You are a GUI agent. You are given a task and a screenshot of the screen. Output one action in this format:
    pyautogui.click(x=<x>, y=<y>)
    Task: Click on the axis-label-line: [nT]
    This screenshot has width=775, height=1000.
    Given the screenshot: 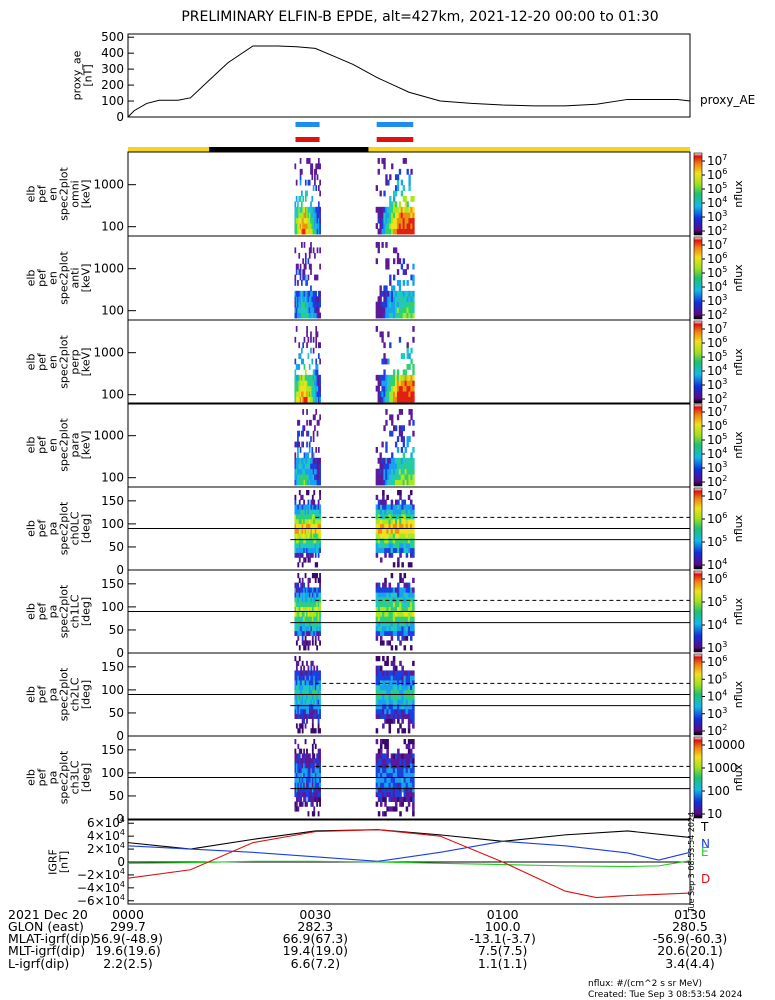 What is the action you would take?
    pyautogui.click(x=64, y=862)
    